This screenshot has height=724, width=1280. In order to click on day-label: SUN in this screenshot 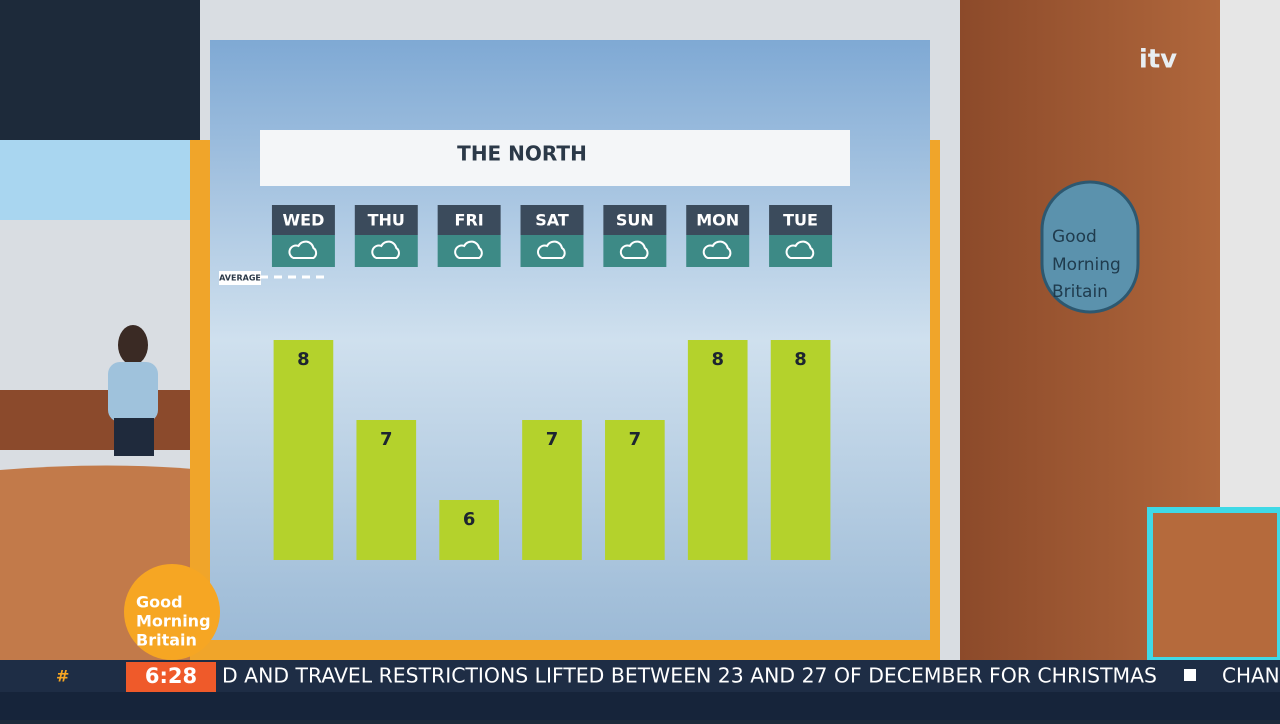, I will do `click(635, 220)`.